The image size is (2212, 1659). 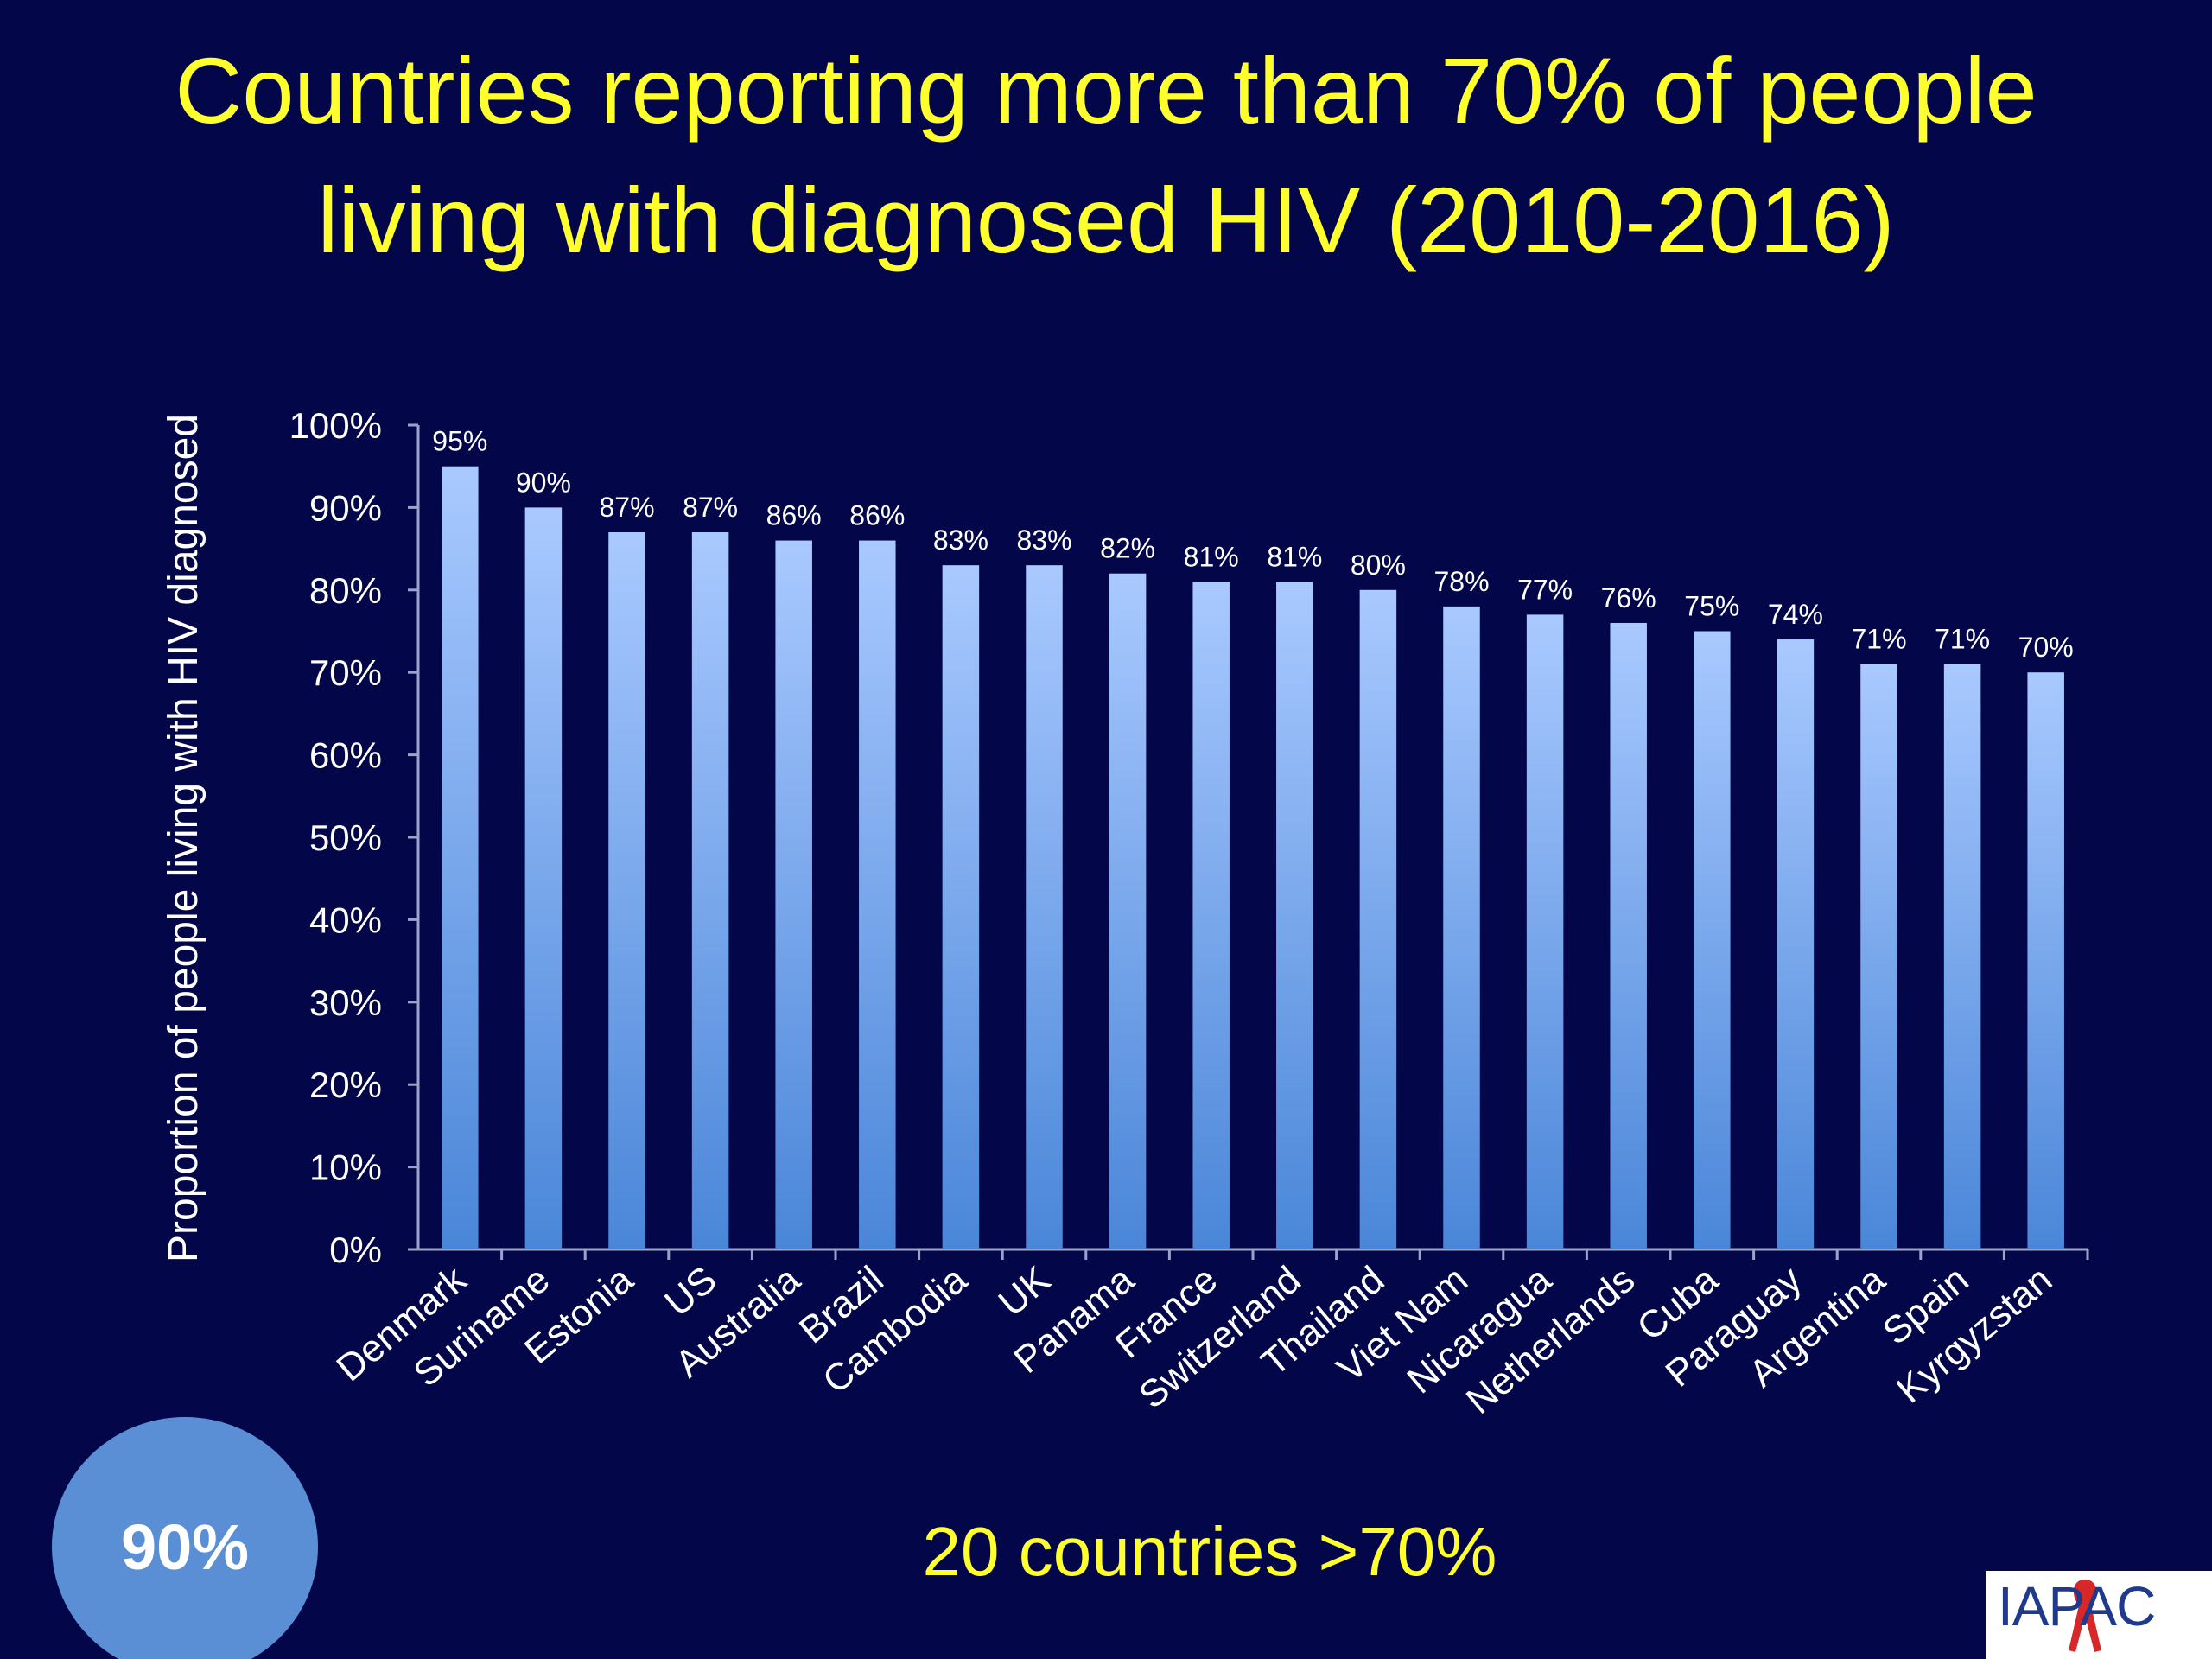 What do you see at coordinates (459, 441) in the screenshot?
I see `data-label: 95%` at bounding box center [459, 441].